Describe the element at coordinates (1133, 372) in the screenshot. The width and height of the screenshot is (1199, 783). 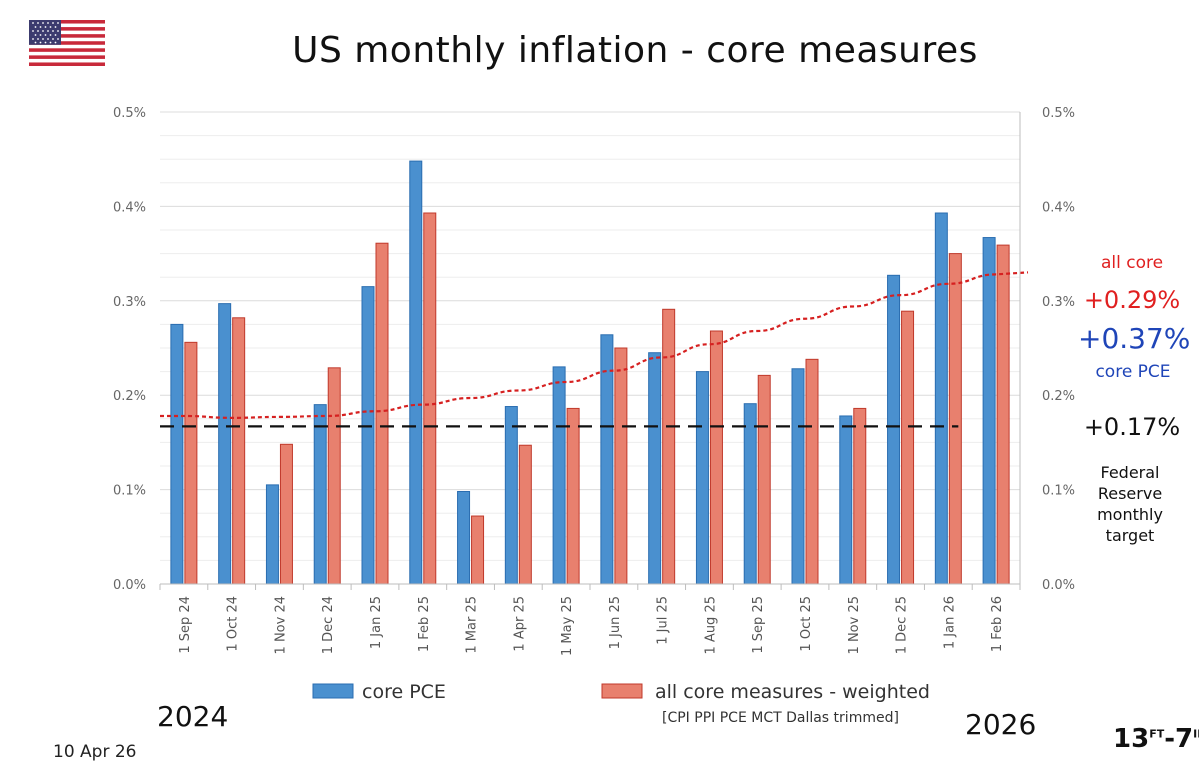
I see `annotation-core-pce-label: core PCE` at that location.